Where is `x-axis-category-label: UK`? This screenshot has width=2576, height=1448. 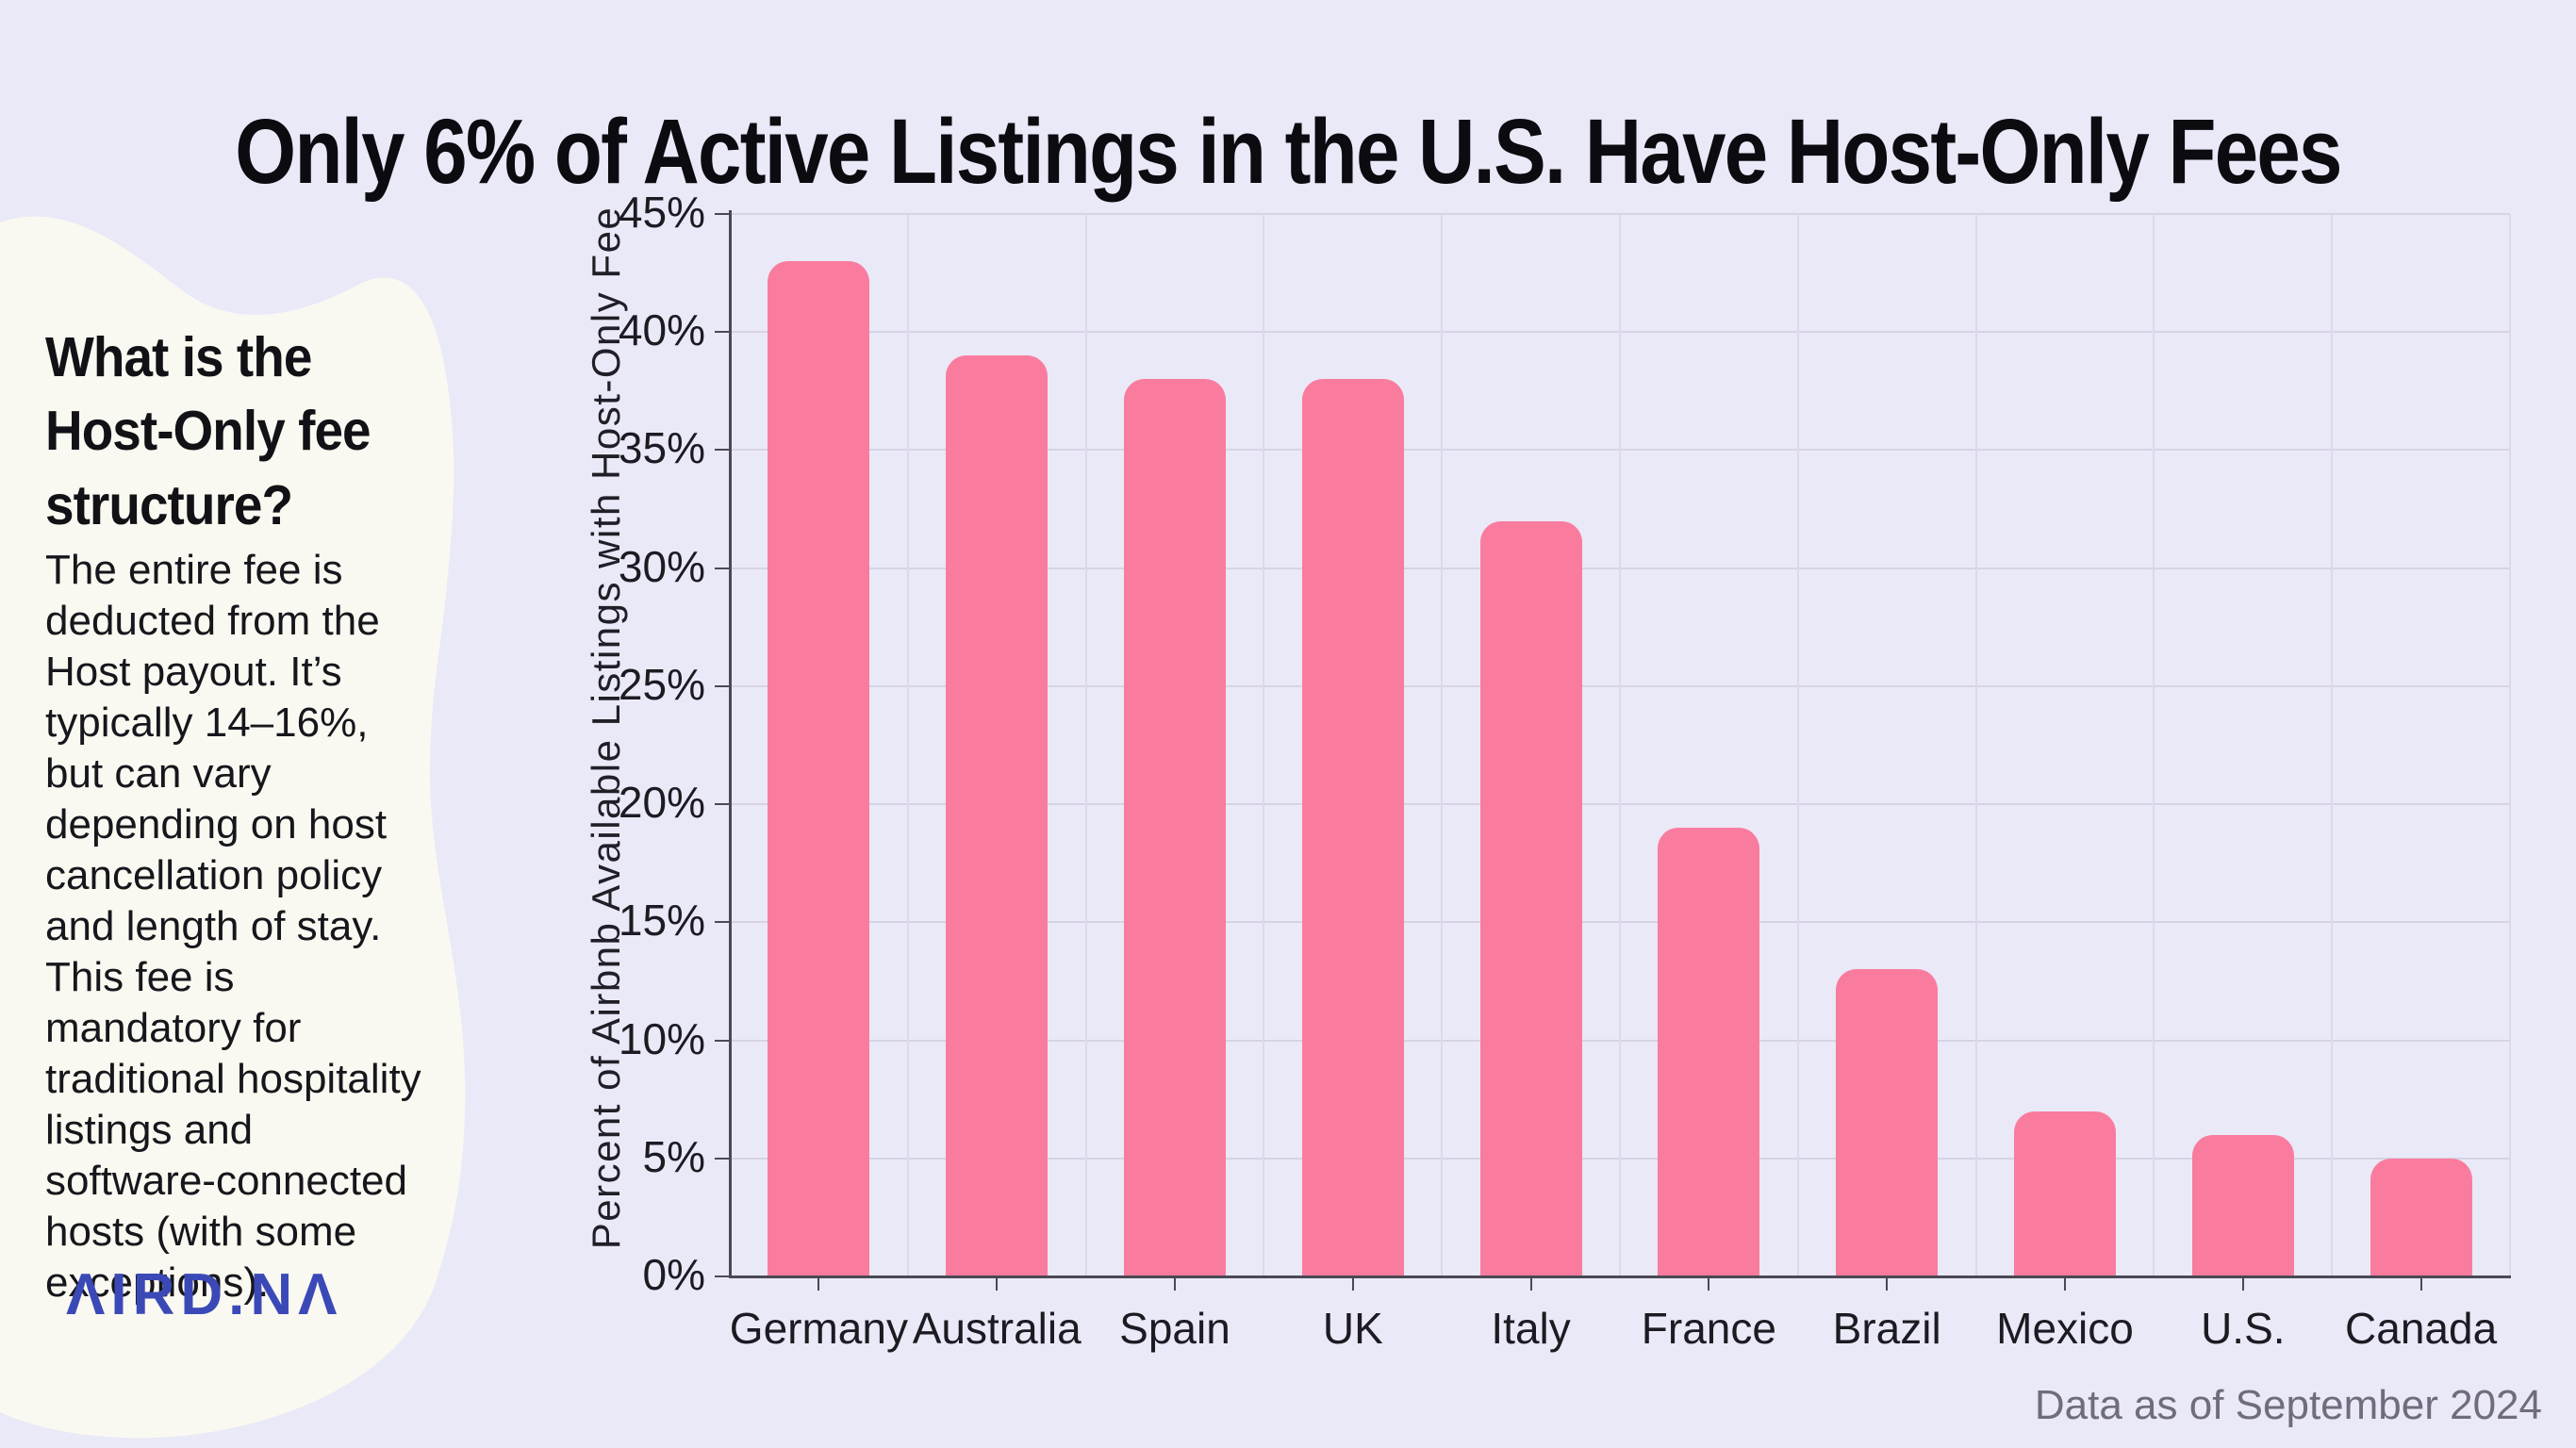
x-axis-category-label: UK is located at coordinates (1352, 1328).